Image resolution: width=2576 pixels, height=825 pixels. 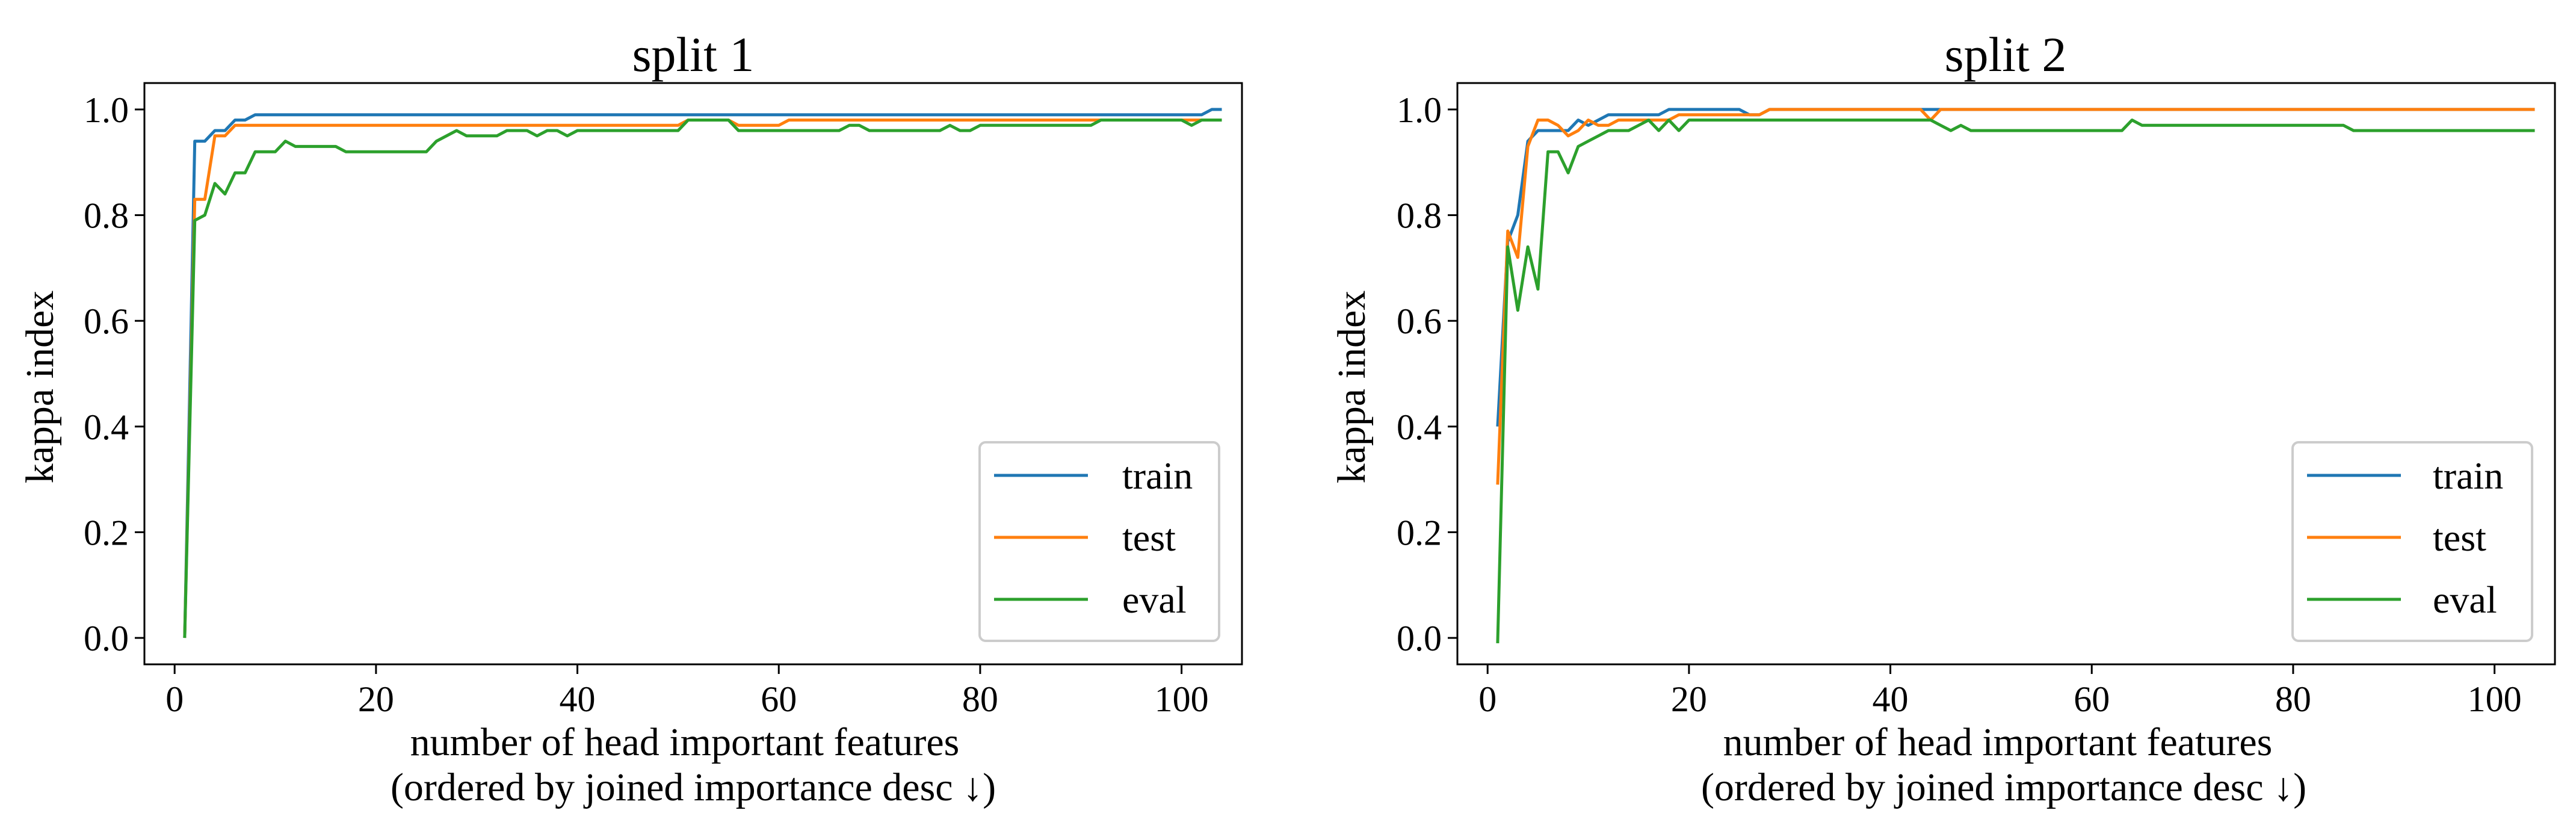 What do you see at coordinates (2006, 55) in the screenshot?
I see `chart-title: split 2` at bounding box center [2006, 55].